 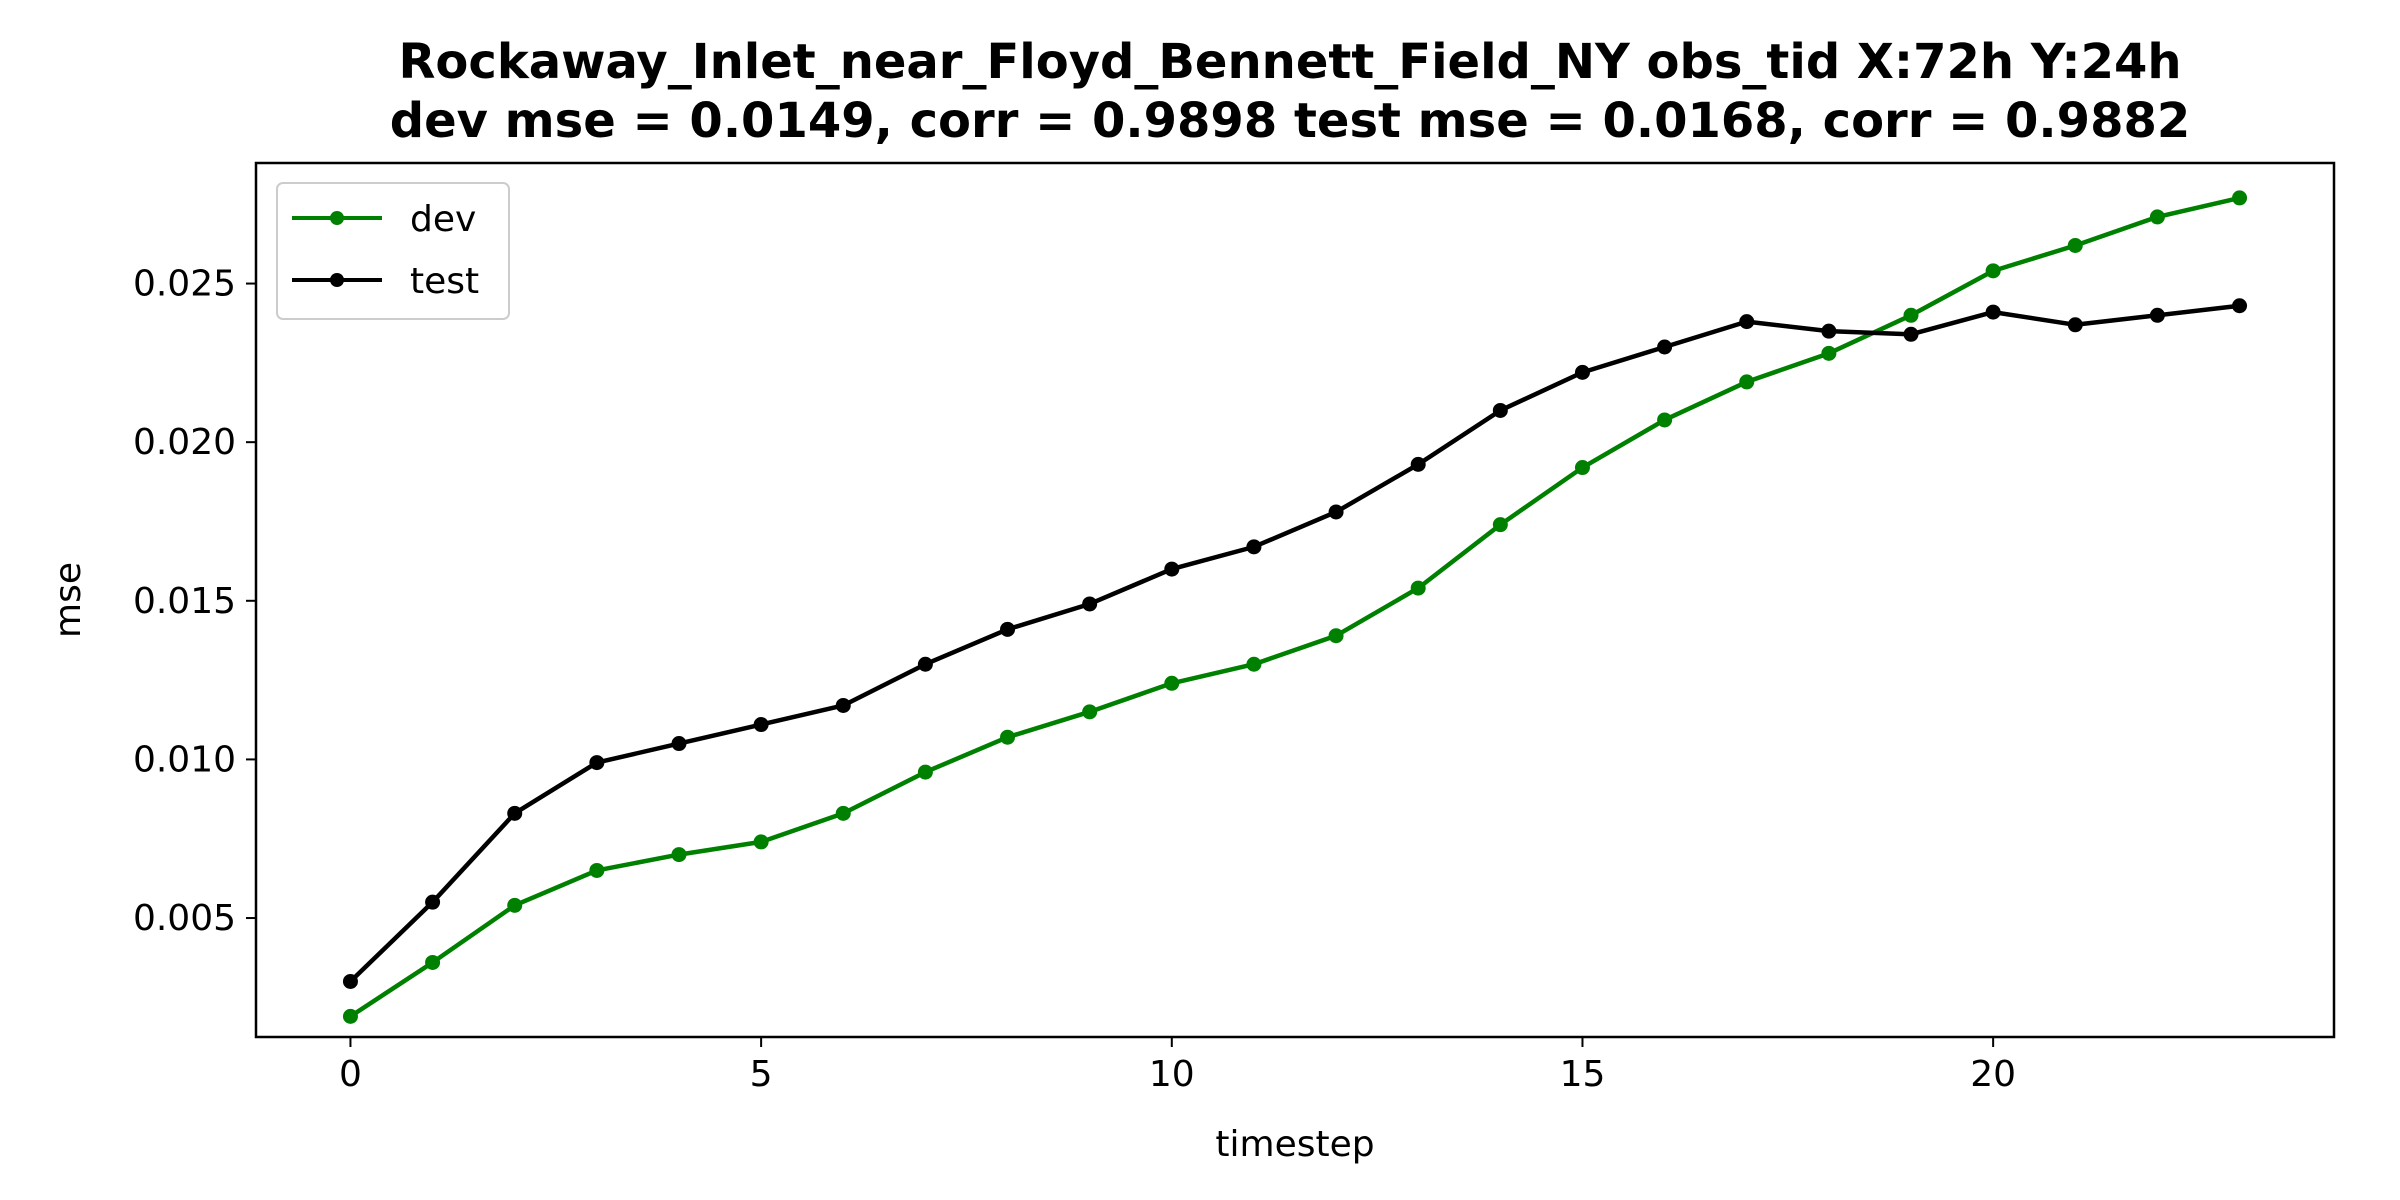 I want to click on y-tick-label: 0.010, so click(x=184, y=759).